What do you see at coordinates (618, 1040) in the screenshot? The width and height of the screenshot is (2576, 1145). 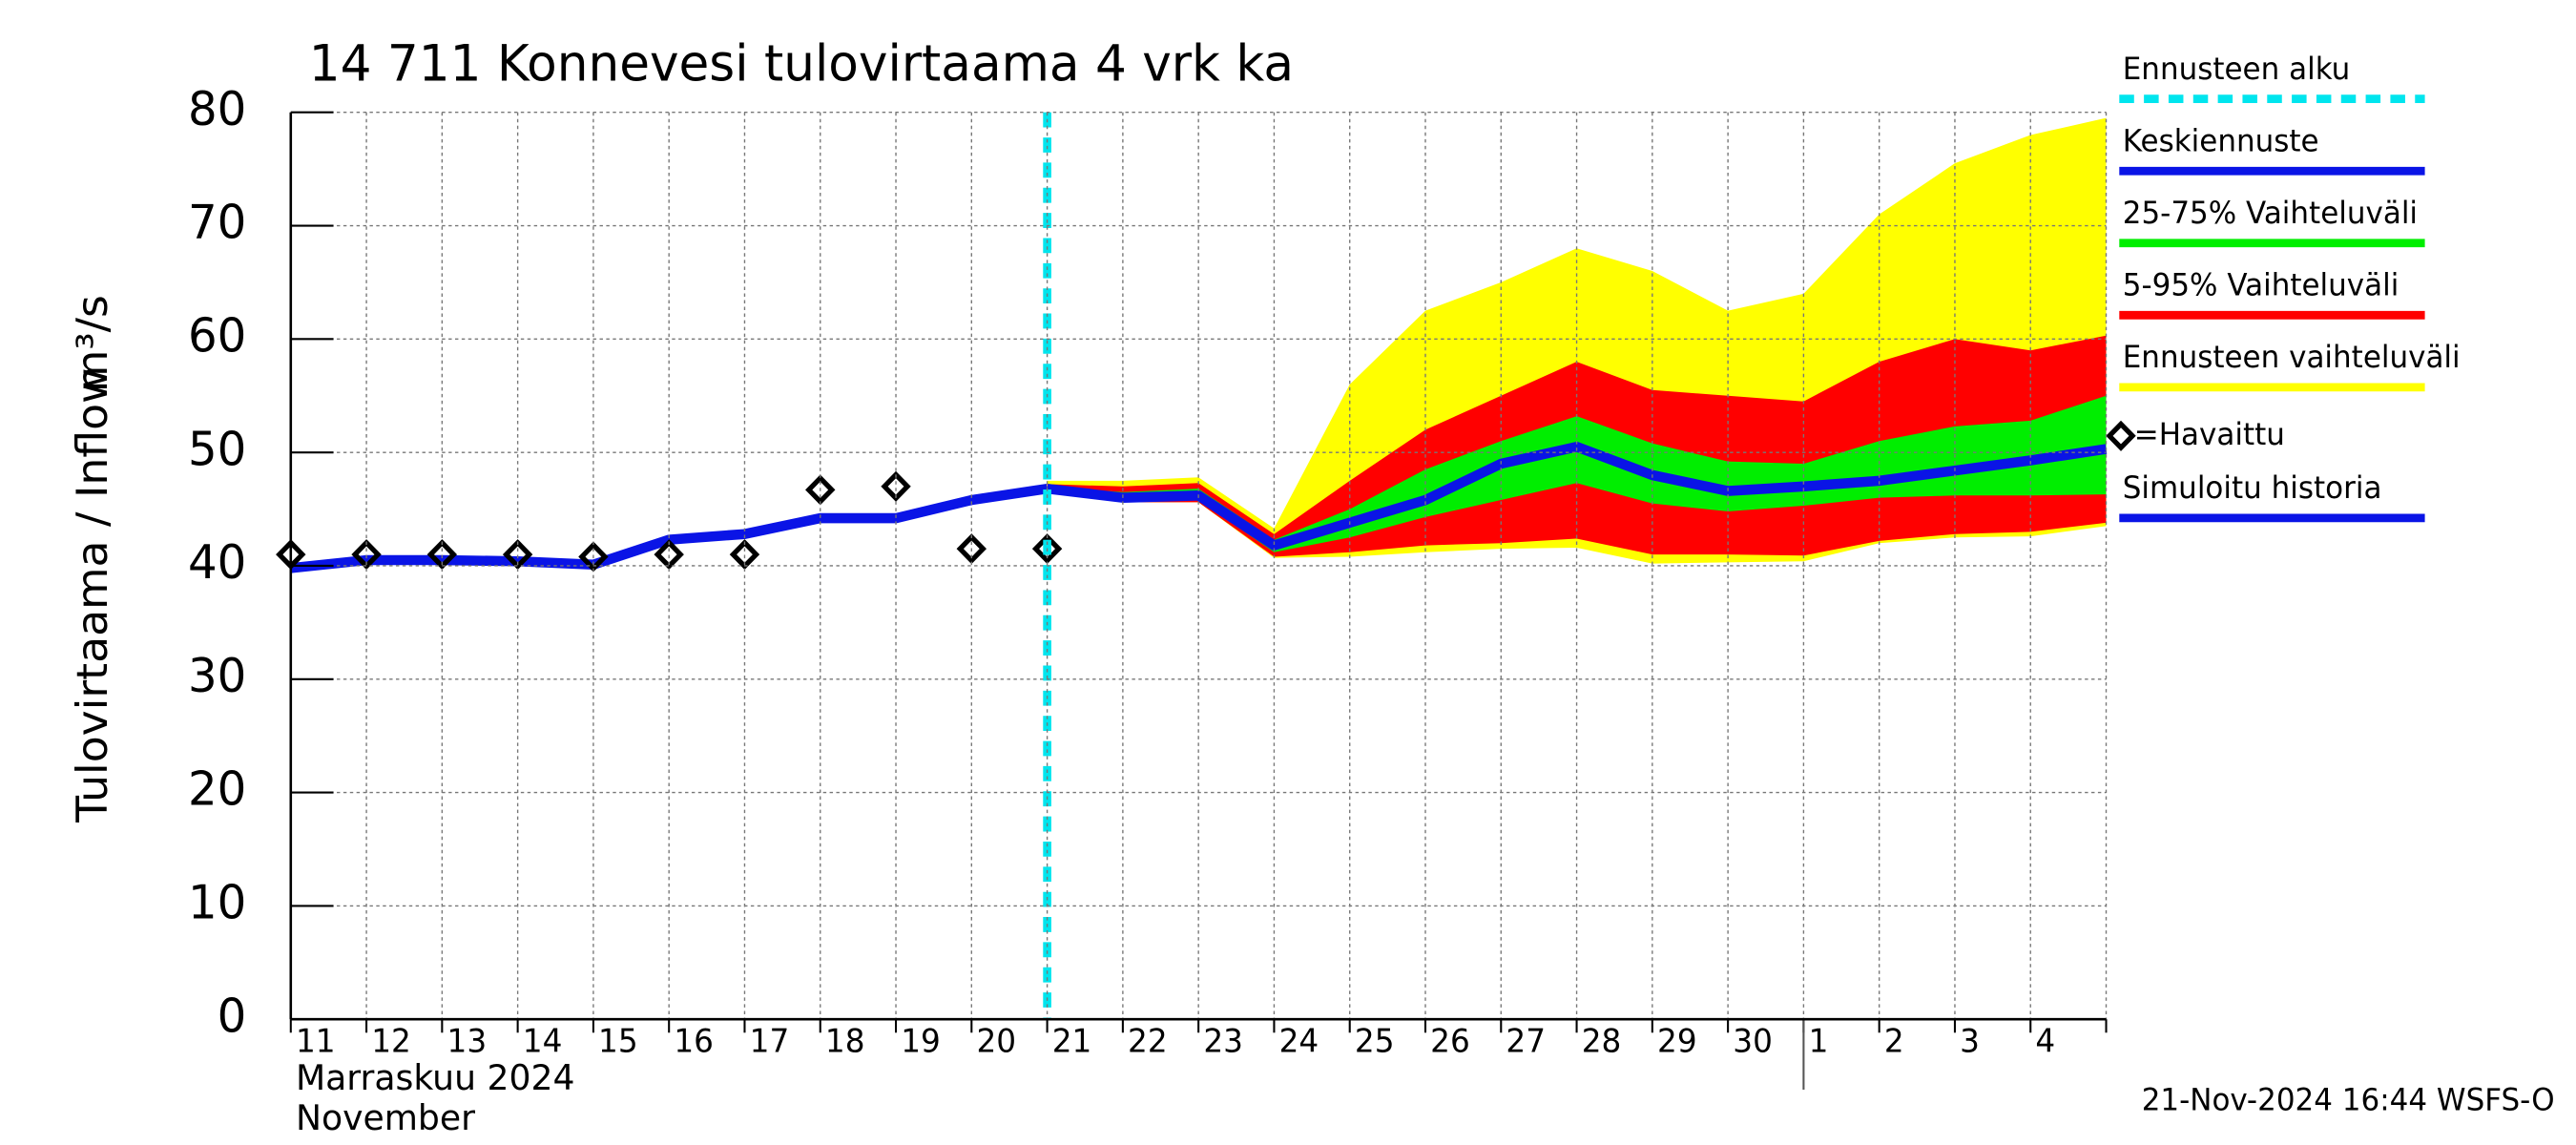 I see `x-tick-label: 15` at bounding box center [618, 1040].